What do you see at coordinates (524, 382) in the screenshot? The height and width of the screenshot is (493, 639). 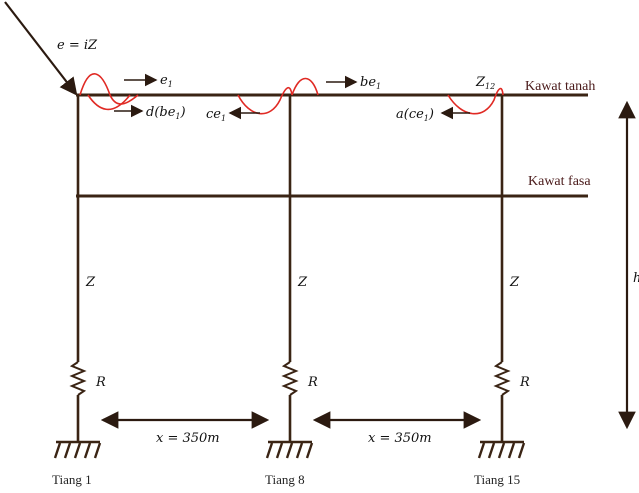 I see `tower-15-resistance: R` at bounding box center [524, 382].